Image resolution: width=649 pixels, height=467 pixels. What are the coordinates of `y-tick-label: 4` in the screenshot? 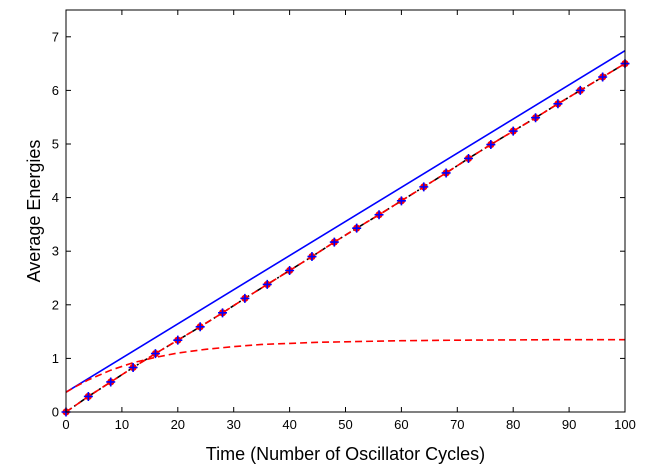 It's located at (55, 197).